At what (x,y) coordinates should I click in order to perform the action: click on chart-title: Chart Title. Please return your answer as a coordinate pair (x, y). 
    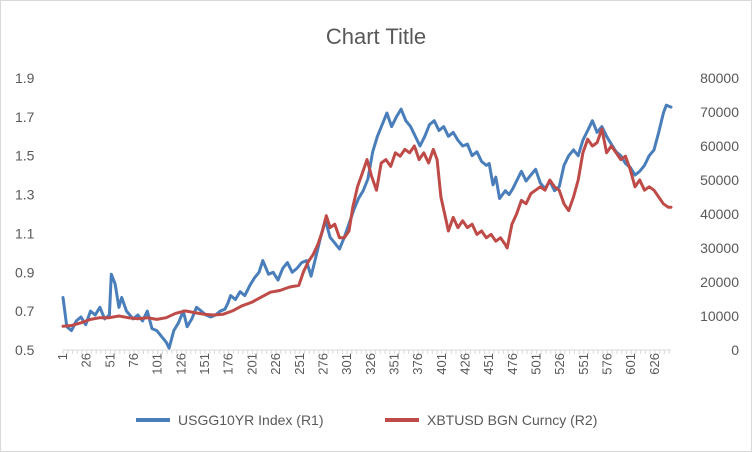
    Looking at the image, I should click on (376, 36).